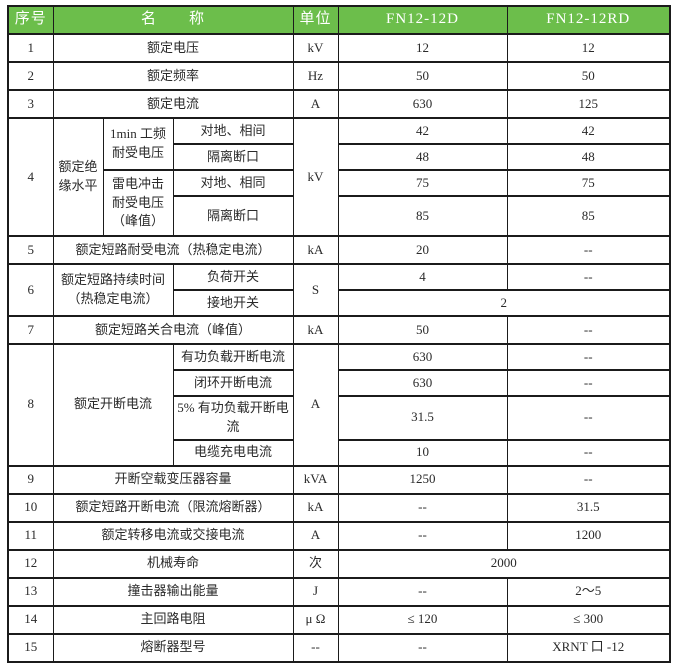 The image size is (677, 668). Describe the element at coordinates (315, 177) in the screenshot. I see `cell-r4-unit: kV` at that location.